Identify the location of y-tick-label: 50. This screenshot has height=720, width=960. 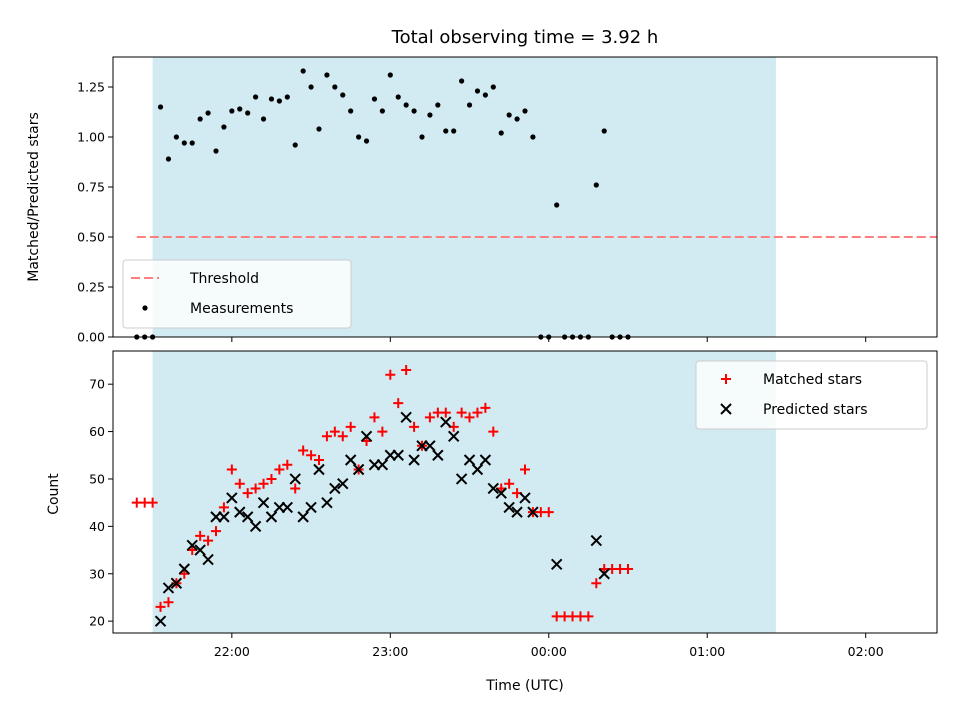
(97, 478).